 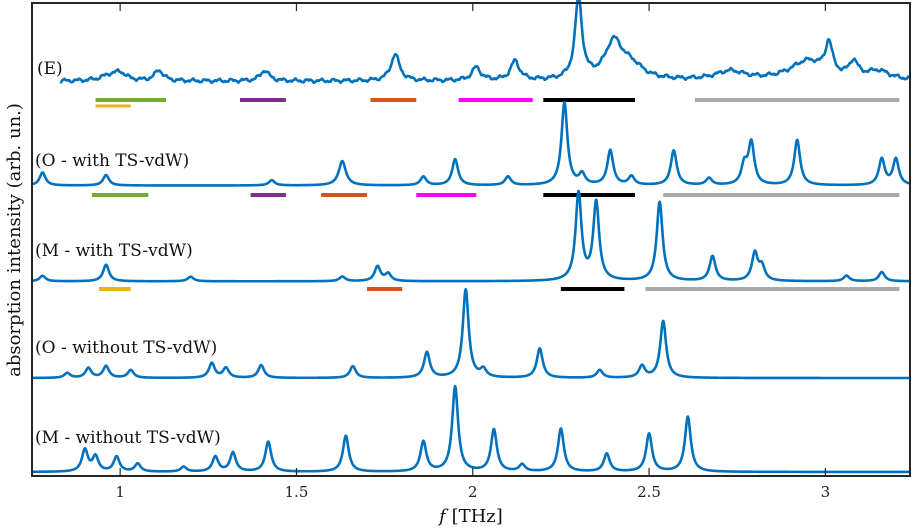 What do you see at coordinates (126, 348) in the screenshot?
I see `panel-label-4: (O - without TS-vdW)` at bounding box center [126, 348].